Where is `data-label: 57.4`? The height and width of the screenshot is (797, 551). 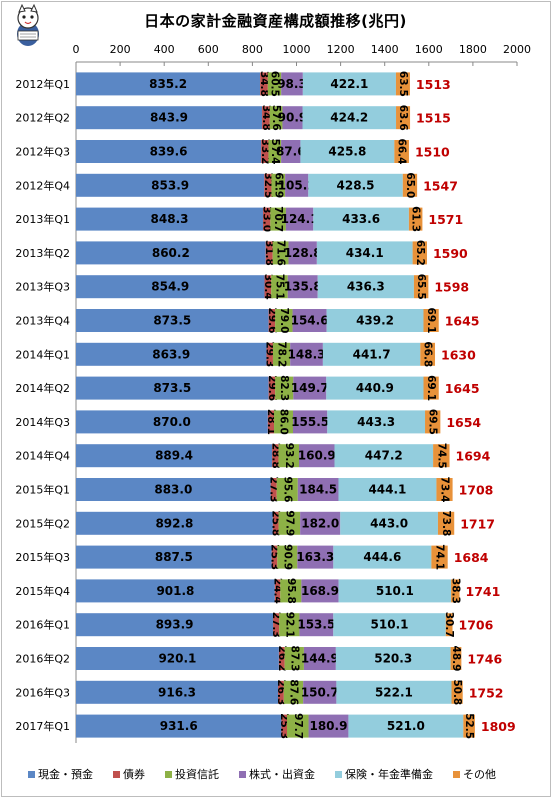 data-label: 57.4 is located at coordinates (275, 152).